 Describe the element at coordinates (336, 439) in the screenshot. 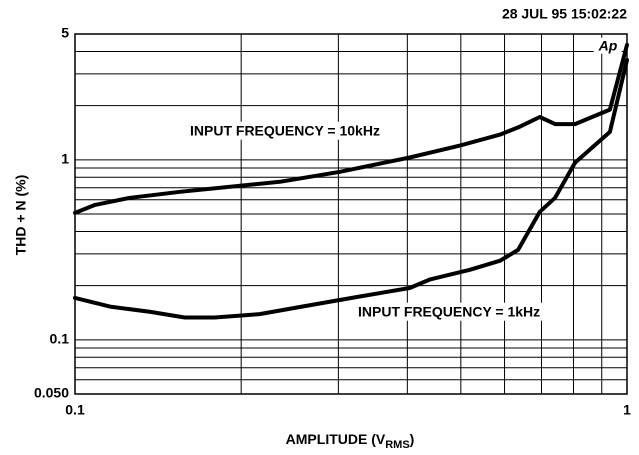

I see `x-axis-label-main: AMPLITUDE (V` at that location.